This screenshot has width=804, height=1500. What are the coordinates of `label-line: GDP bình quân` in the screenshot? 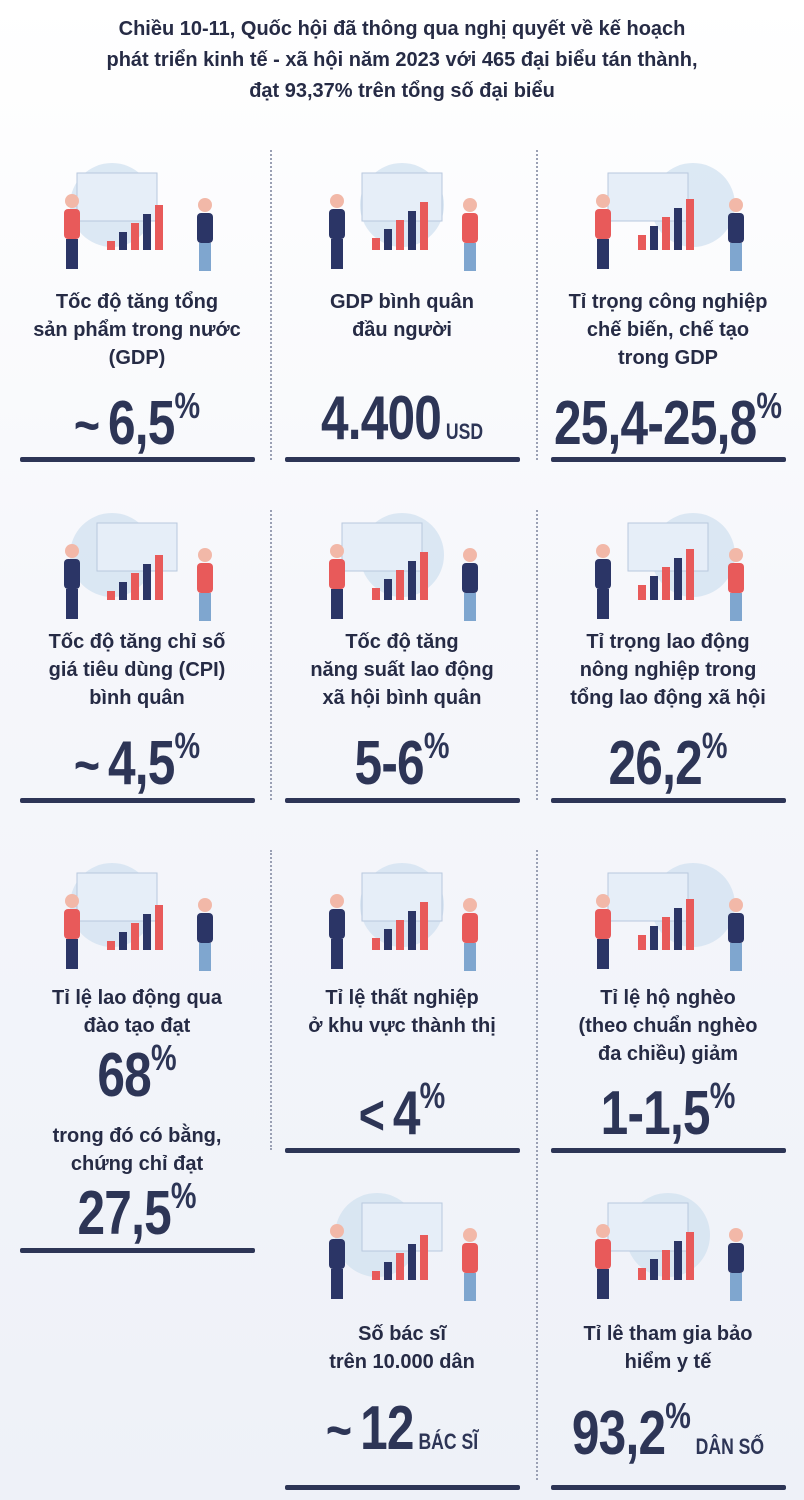 It's located at (402, 302).